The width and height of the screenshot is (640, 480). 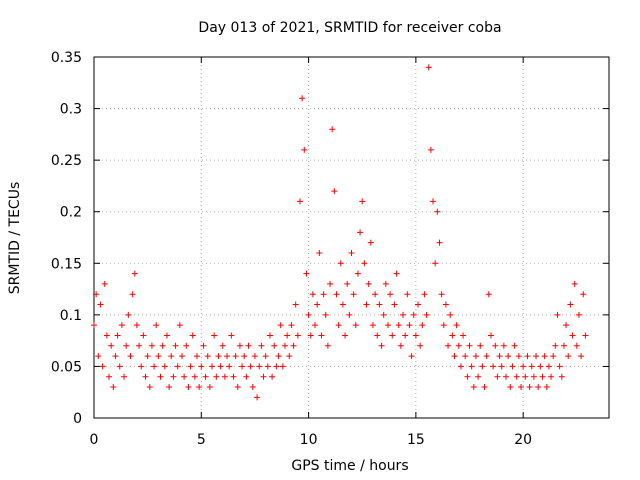 What do you see at coordinates (416, 440) in the screenshot?
I see `x-tick-label: 15` at bounding box center [416, 440].